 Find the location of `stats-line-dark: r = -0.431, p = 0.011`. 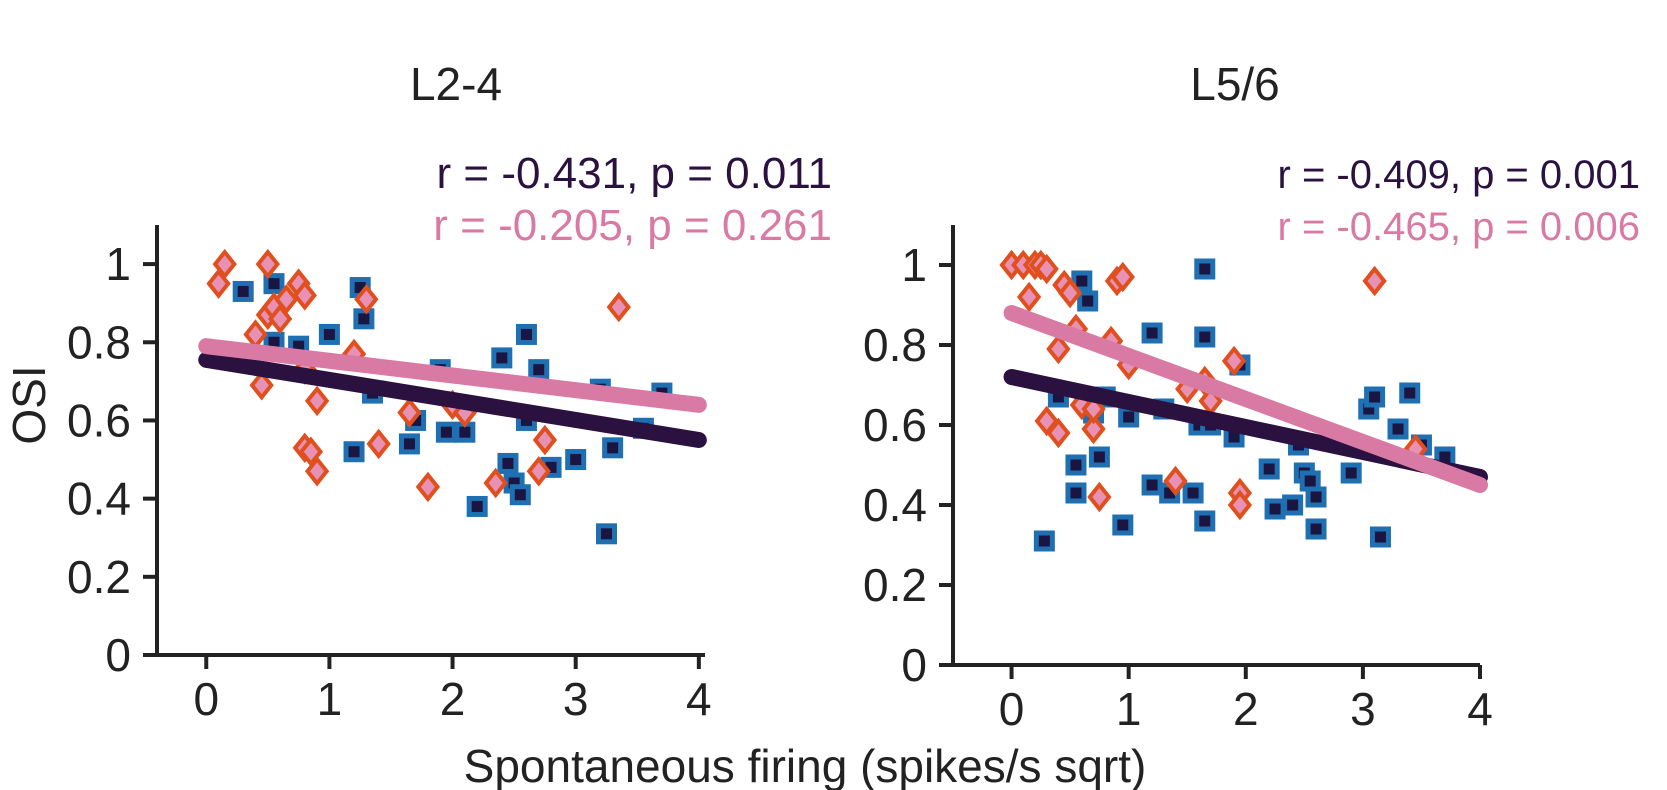

stats-line-dark: r = -0.431, p = 0.011 is located at coordinates (634, 173).